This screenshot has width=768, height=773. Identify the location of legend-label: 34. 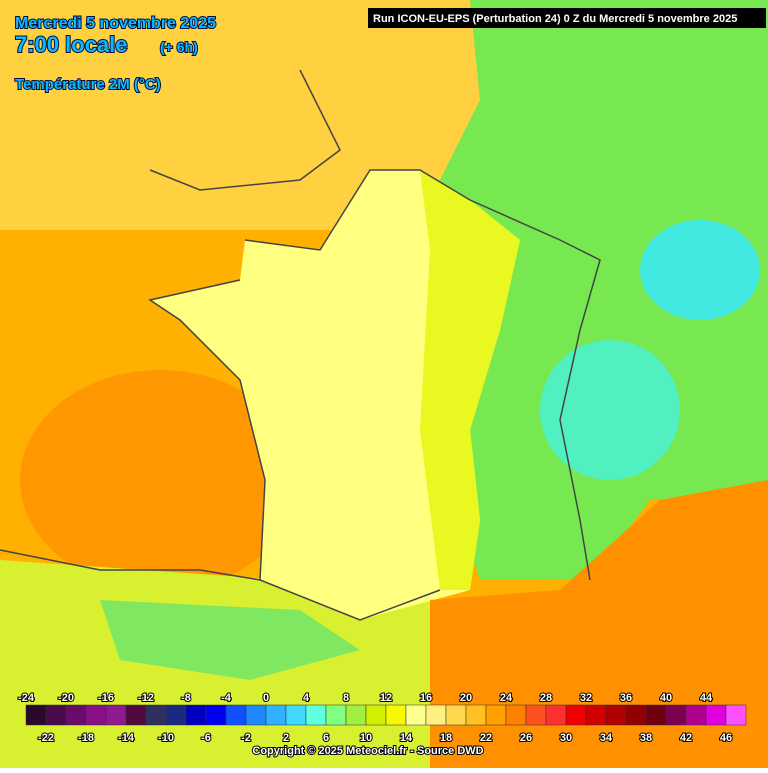
(606, 738).